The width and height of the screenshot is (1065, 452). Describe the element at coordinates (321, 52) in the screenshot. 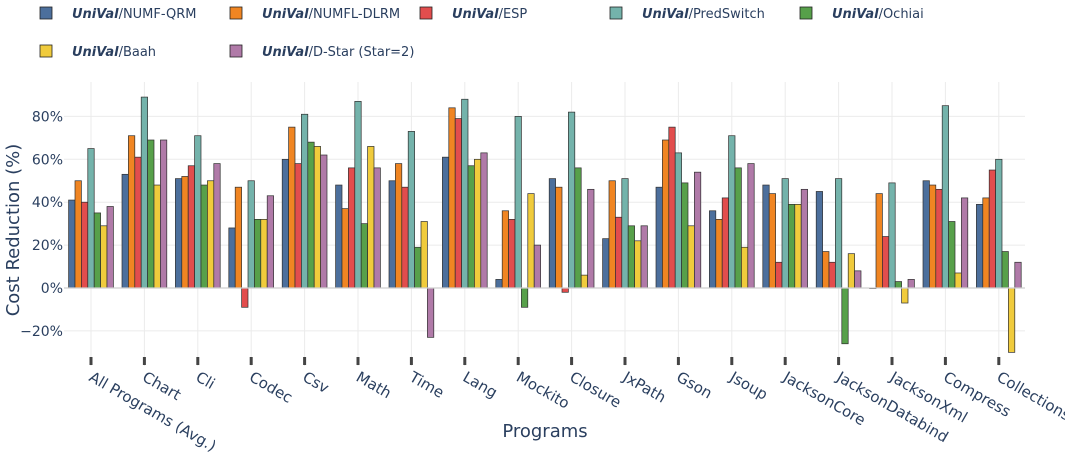

I see `legend-item: UniVal/D-Star (Star=2)` at that location.